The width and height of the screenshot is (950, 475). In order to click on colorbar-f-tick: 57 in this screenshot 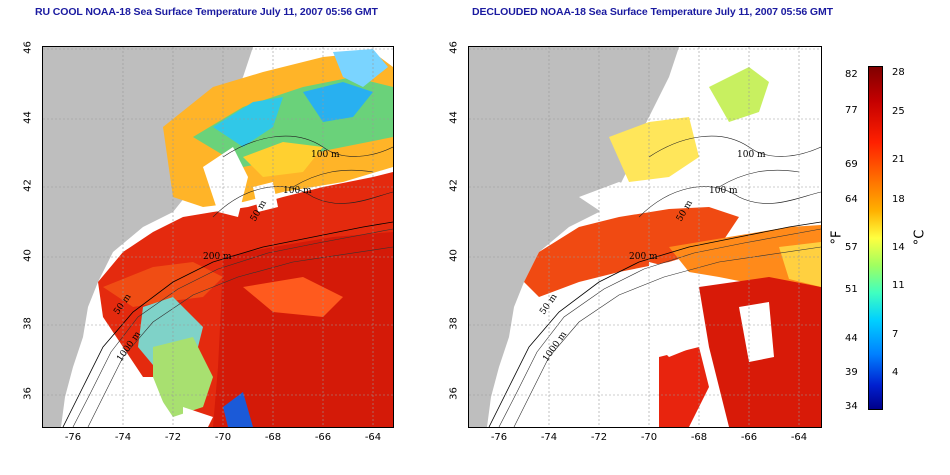, I will do `click(851, 247)`.